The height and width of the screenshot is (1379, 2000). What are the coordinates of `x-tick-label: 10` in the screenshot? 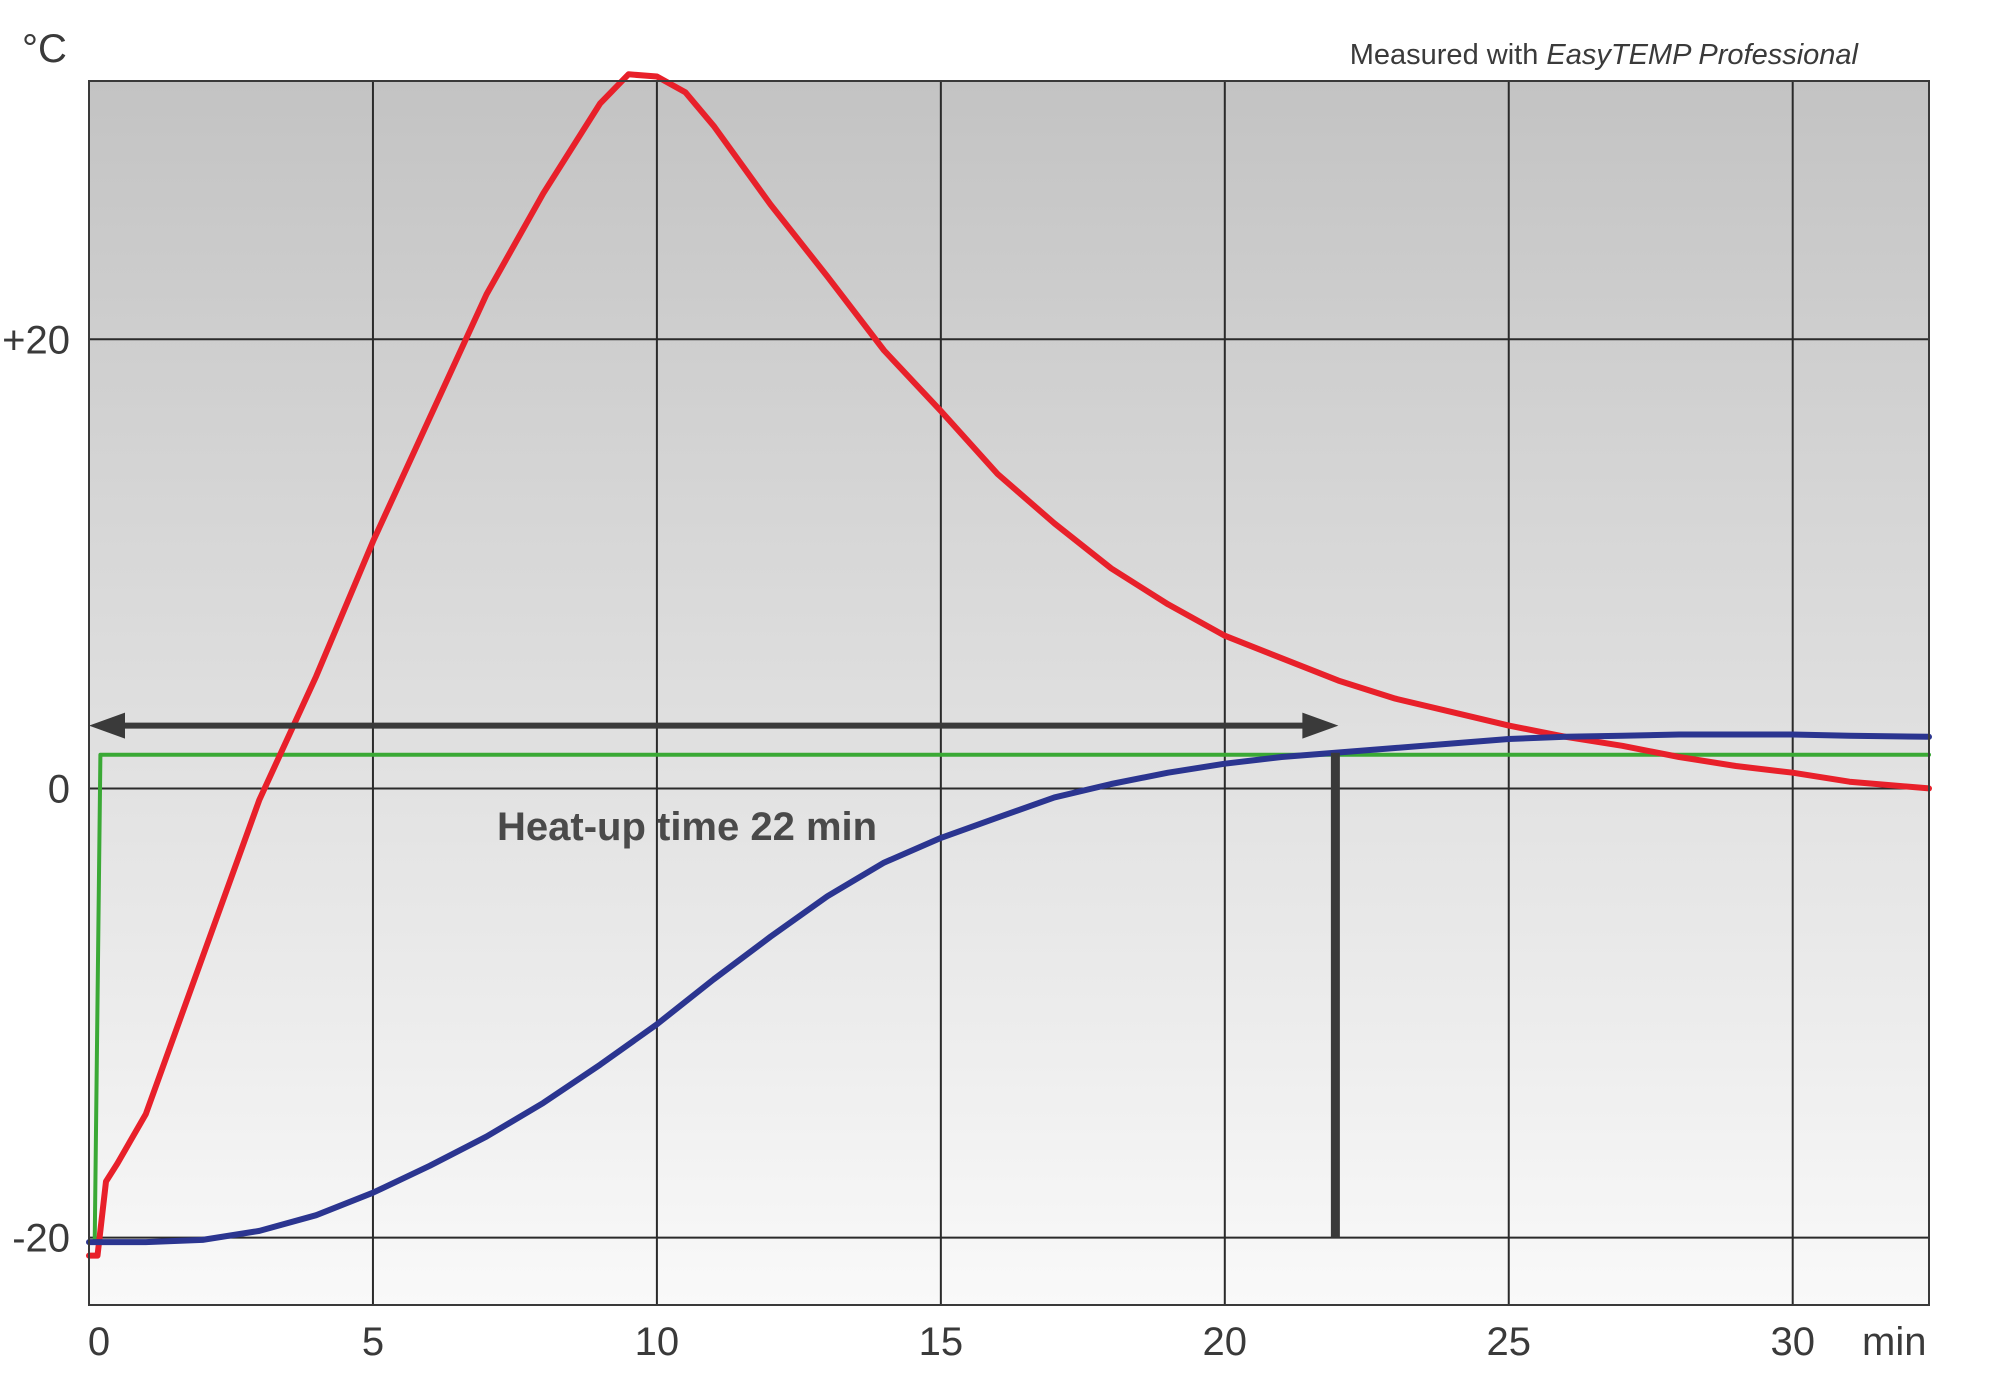 It's located at (657, 1342).